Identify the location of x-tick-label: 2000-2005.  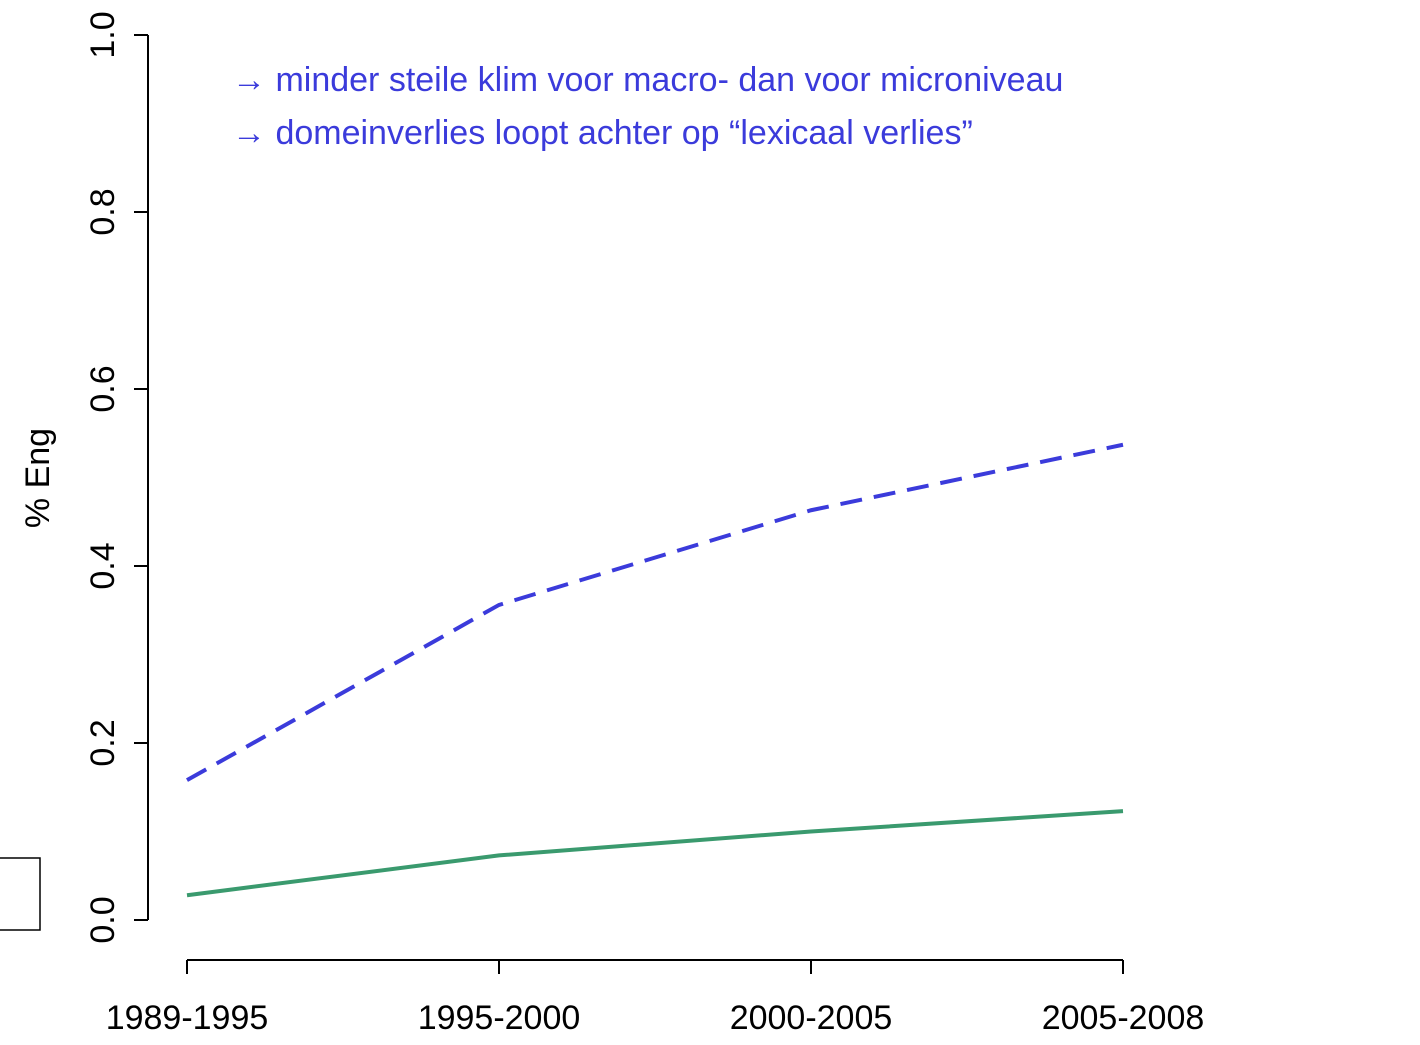
(811, 1018).